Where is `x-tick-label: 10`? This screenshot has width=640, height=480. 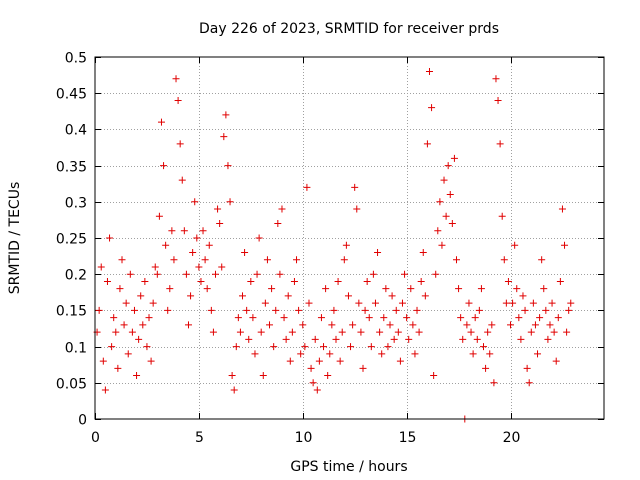
x-tick-label: 10 is located at coordinates (304, 438).